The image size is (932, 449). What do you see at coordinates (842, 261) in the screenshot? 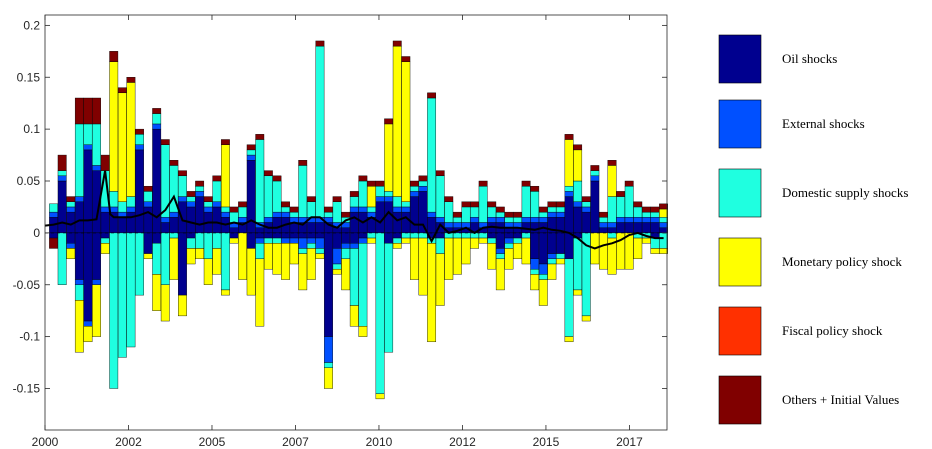
I see `legend-label-monetary: Monetary policy shock` at bounding box center [842, 261].